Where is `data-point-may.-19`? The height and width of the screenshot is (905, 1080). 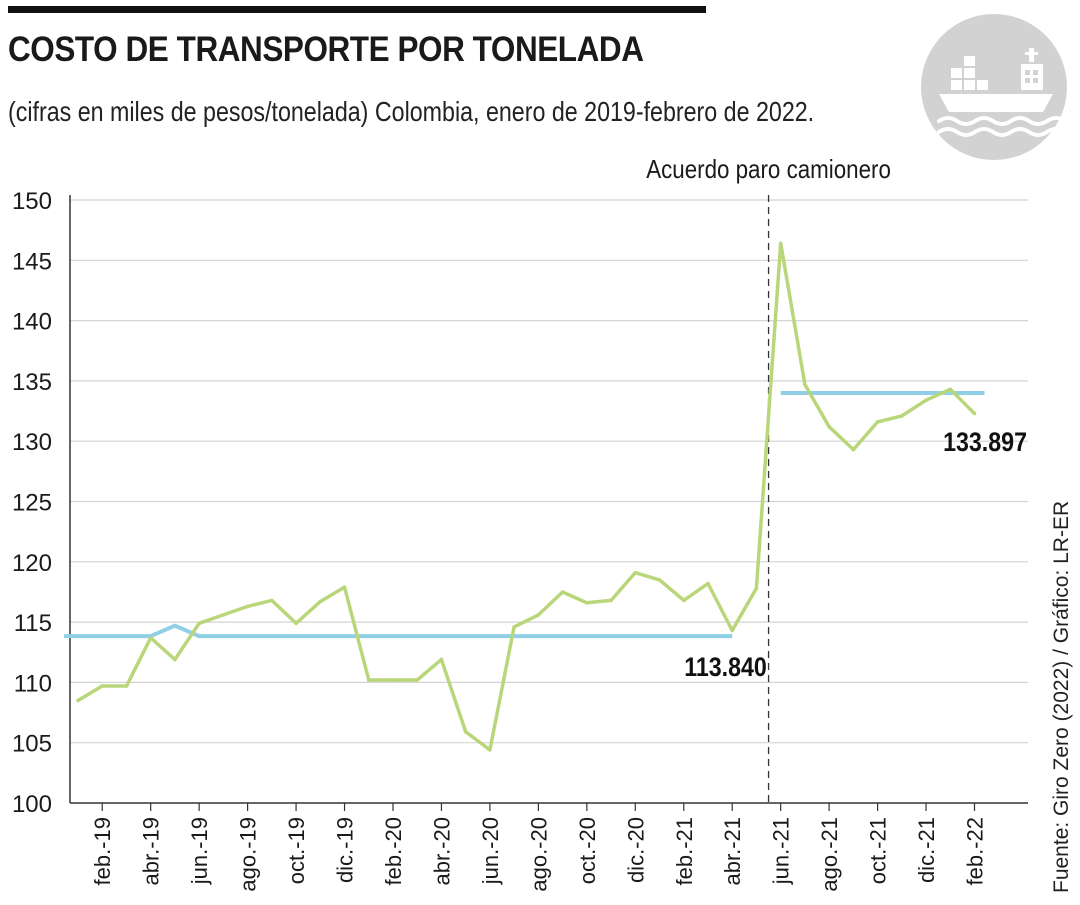 data-point-may.-19 is located at coordinates (175, 659).